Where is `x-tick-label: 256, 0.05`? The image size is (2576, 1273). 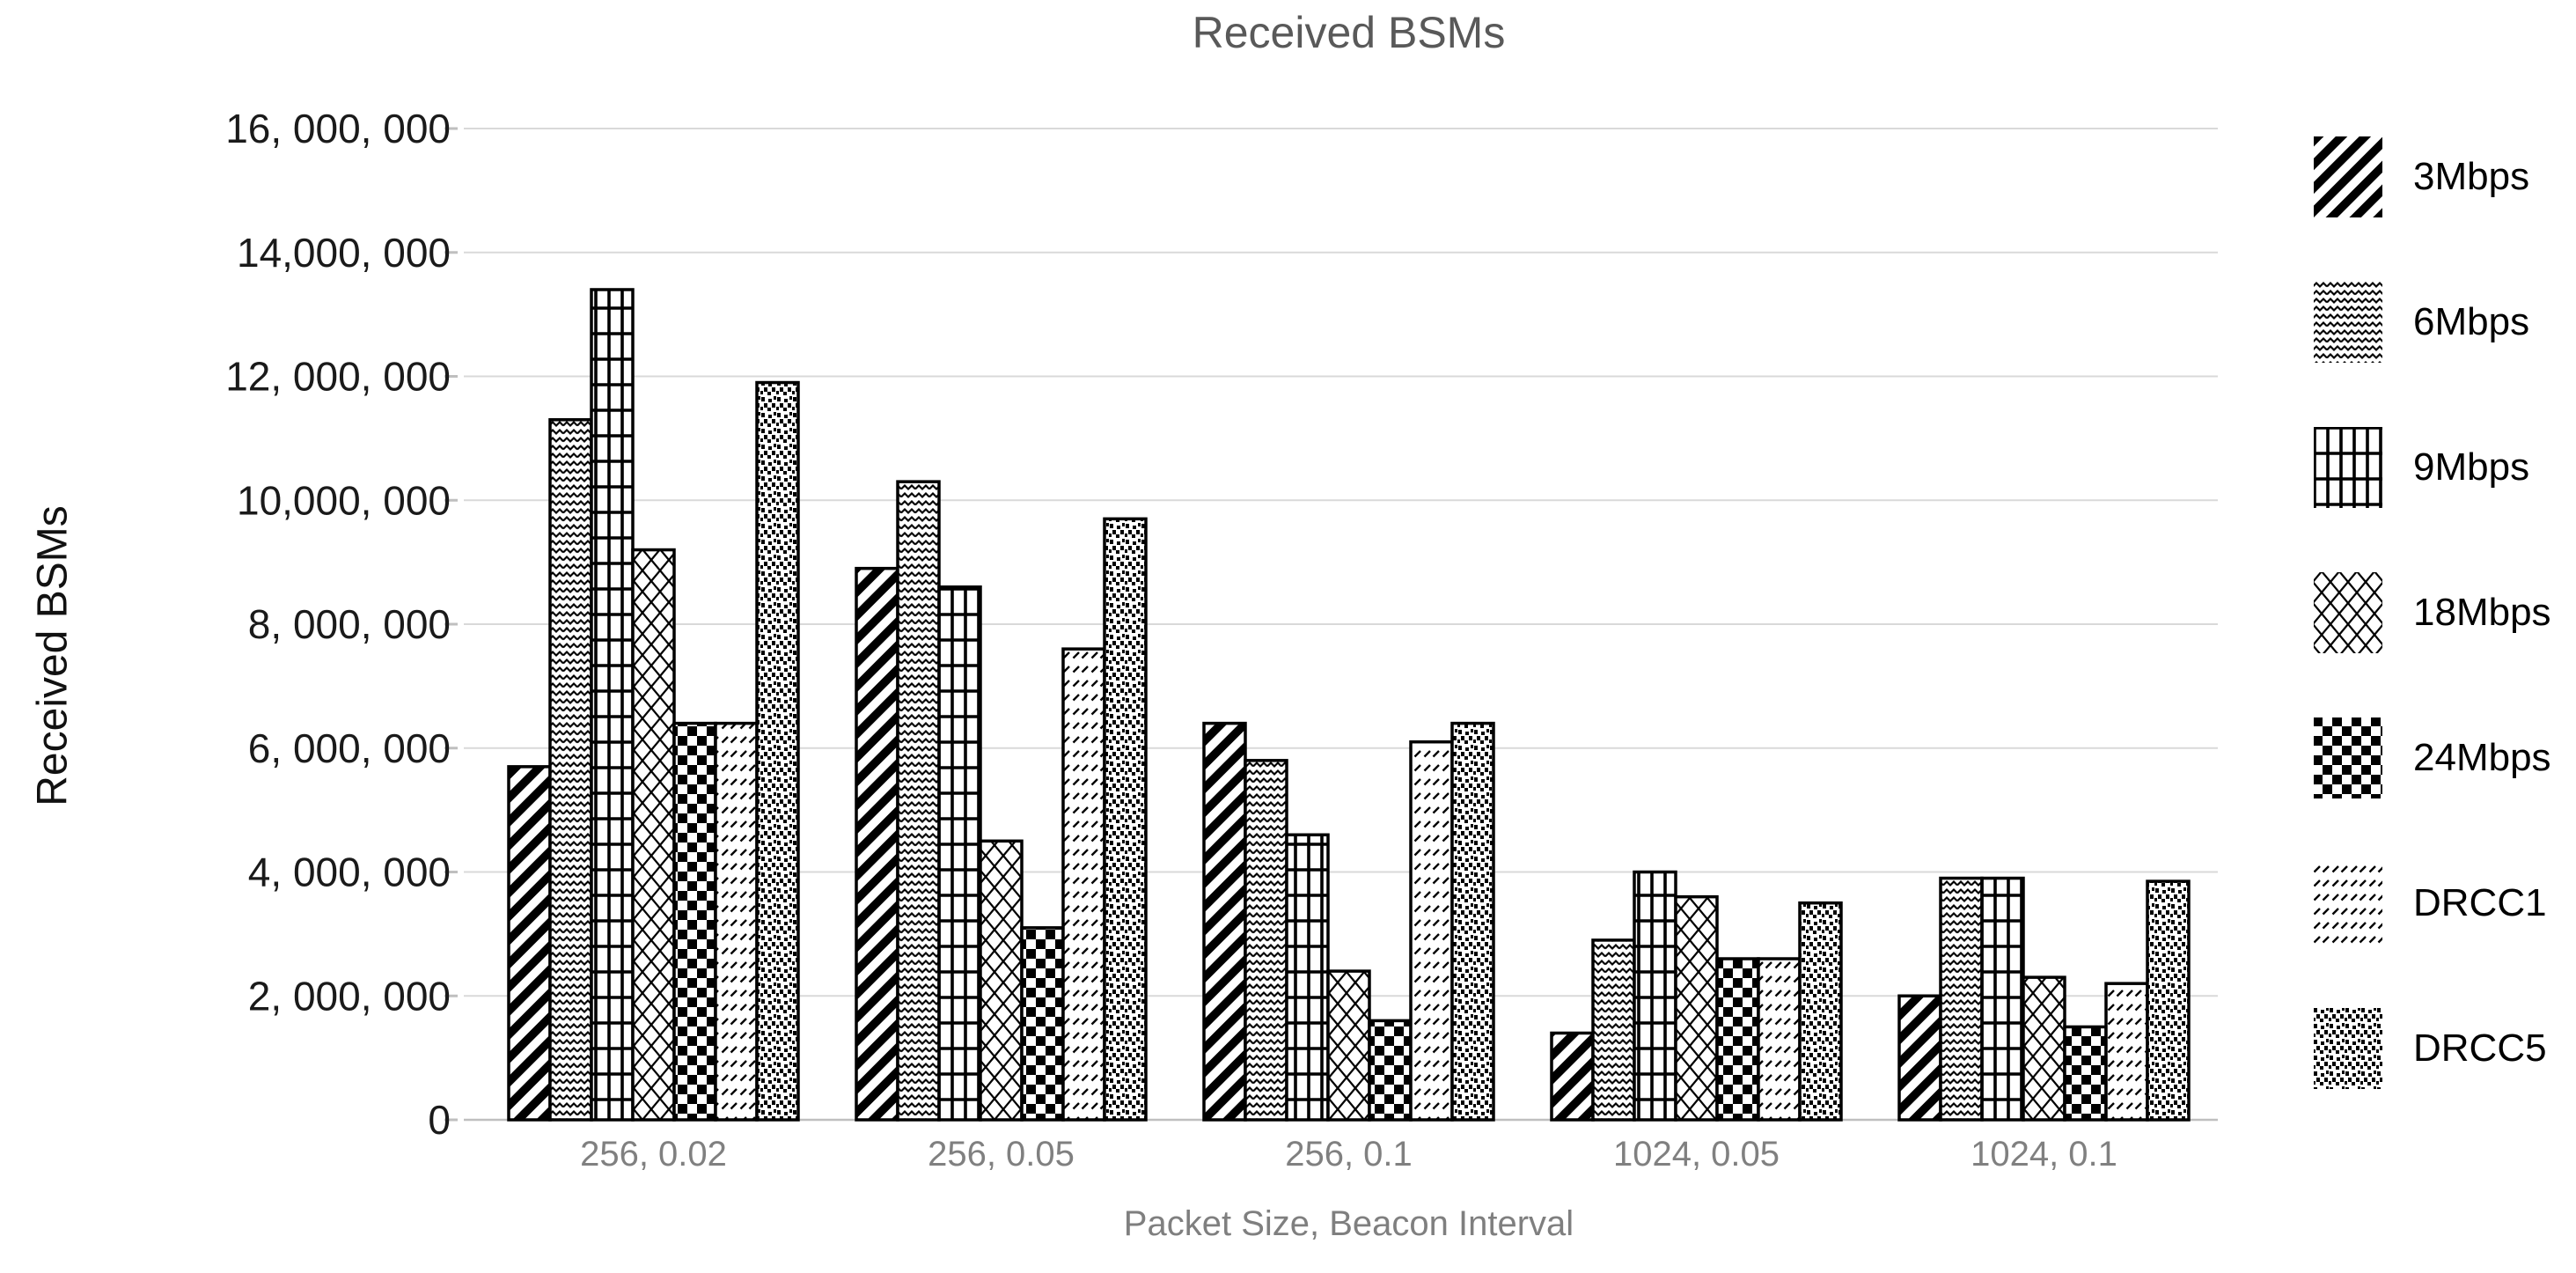 x-tick-label: 256, 0.05 is located at coordinates (1001, 1154).